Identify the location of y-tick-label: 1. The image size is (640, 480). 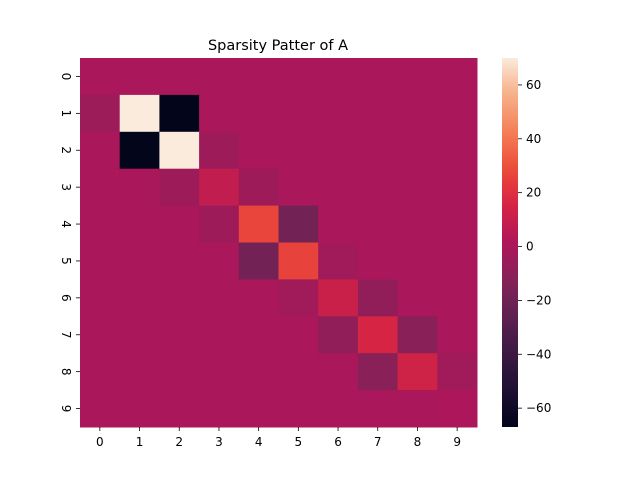
(66, 114).